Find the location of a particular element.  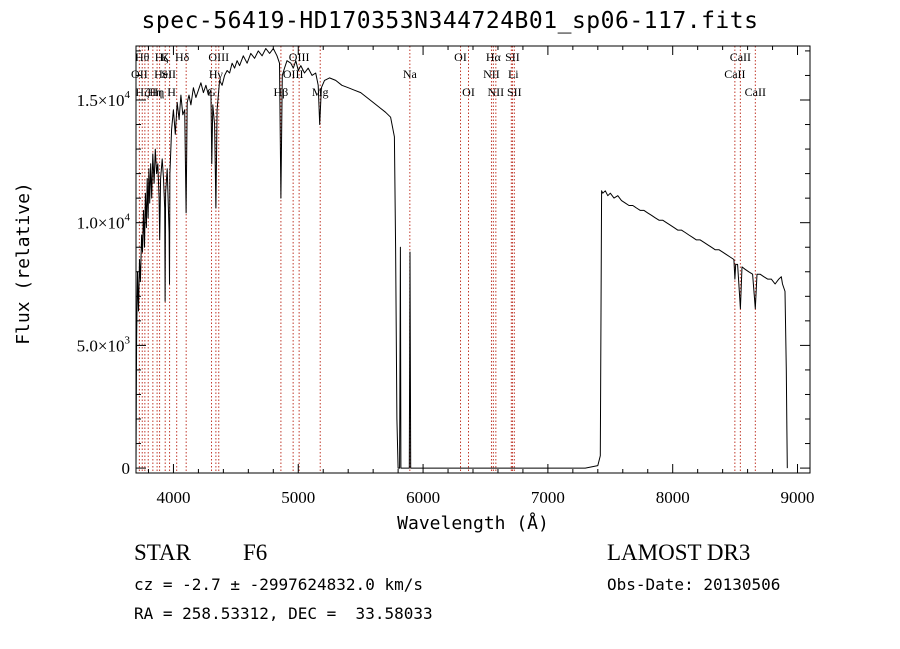

redshift-velocity: cz = -2.7 ± -2997624832.0 km/s is located at coordinates (278, 584).